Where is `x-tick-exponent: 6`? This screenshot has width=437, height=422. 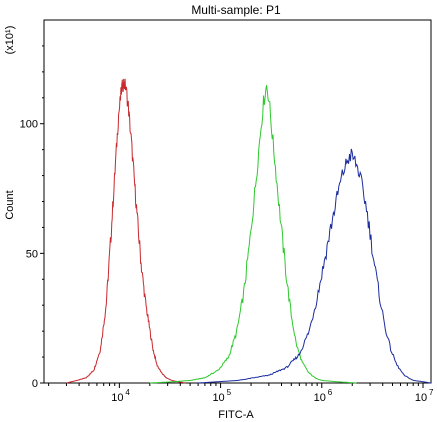
x-tick-exponent: 6 is located at coordinates (330, 392).